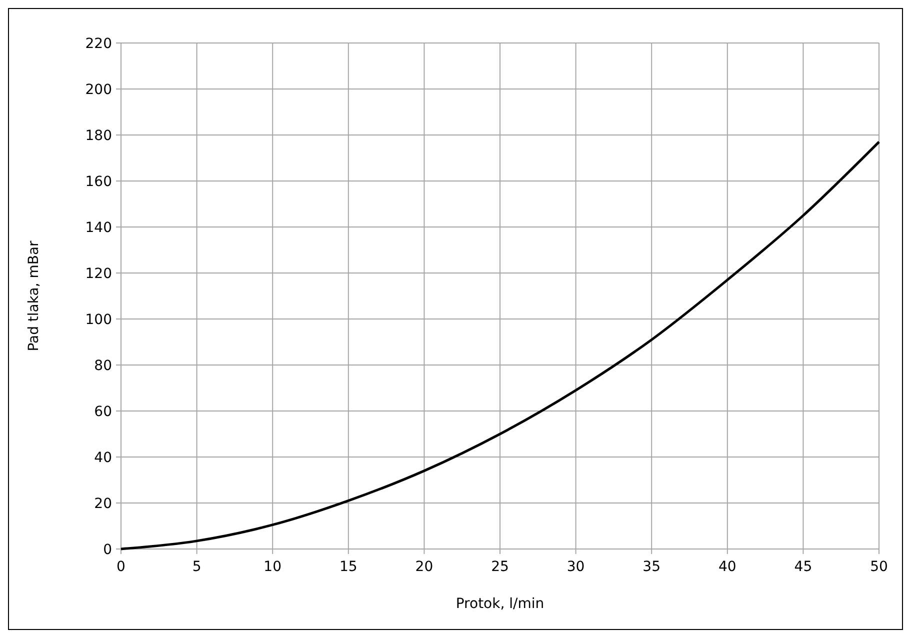 The height and width of the screenshot is (638, 911). I want to click on y-tick-label: 0, so click(107, 550).